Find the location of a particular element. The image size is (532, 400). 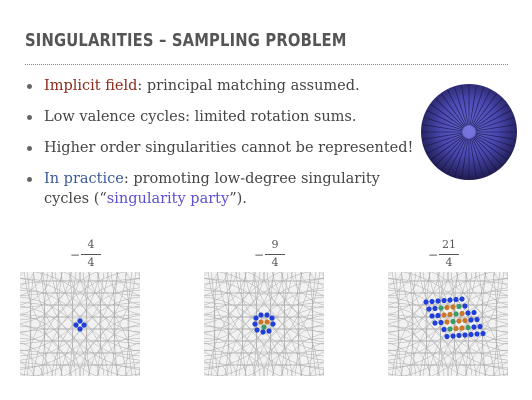

sphere-pole is located at coordinates (469, 132).